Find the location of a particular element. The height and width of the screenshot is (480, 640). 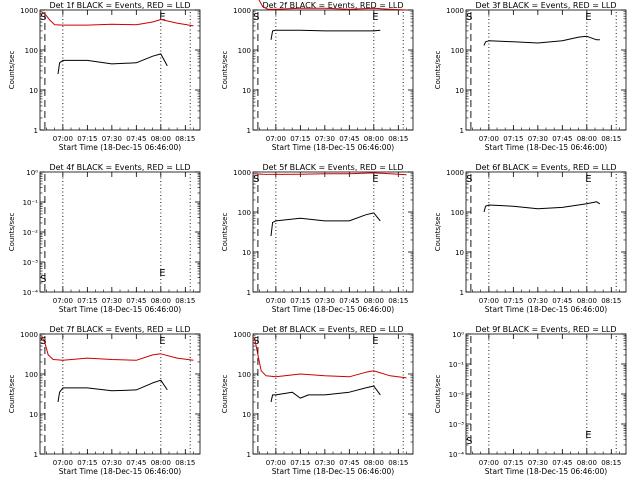

panel-title: Det 2f BLACK = Events, RED = LLD is located at coordinates (332, 5).